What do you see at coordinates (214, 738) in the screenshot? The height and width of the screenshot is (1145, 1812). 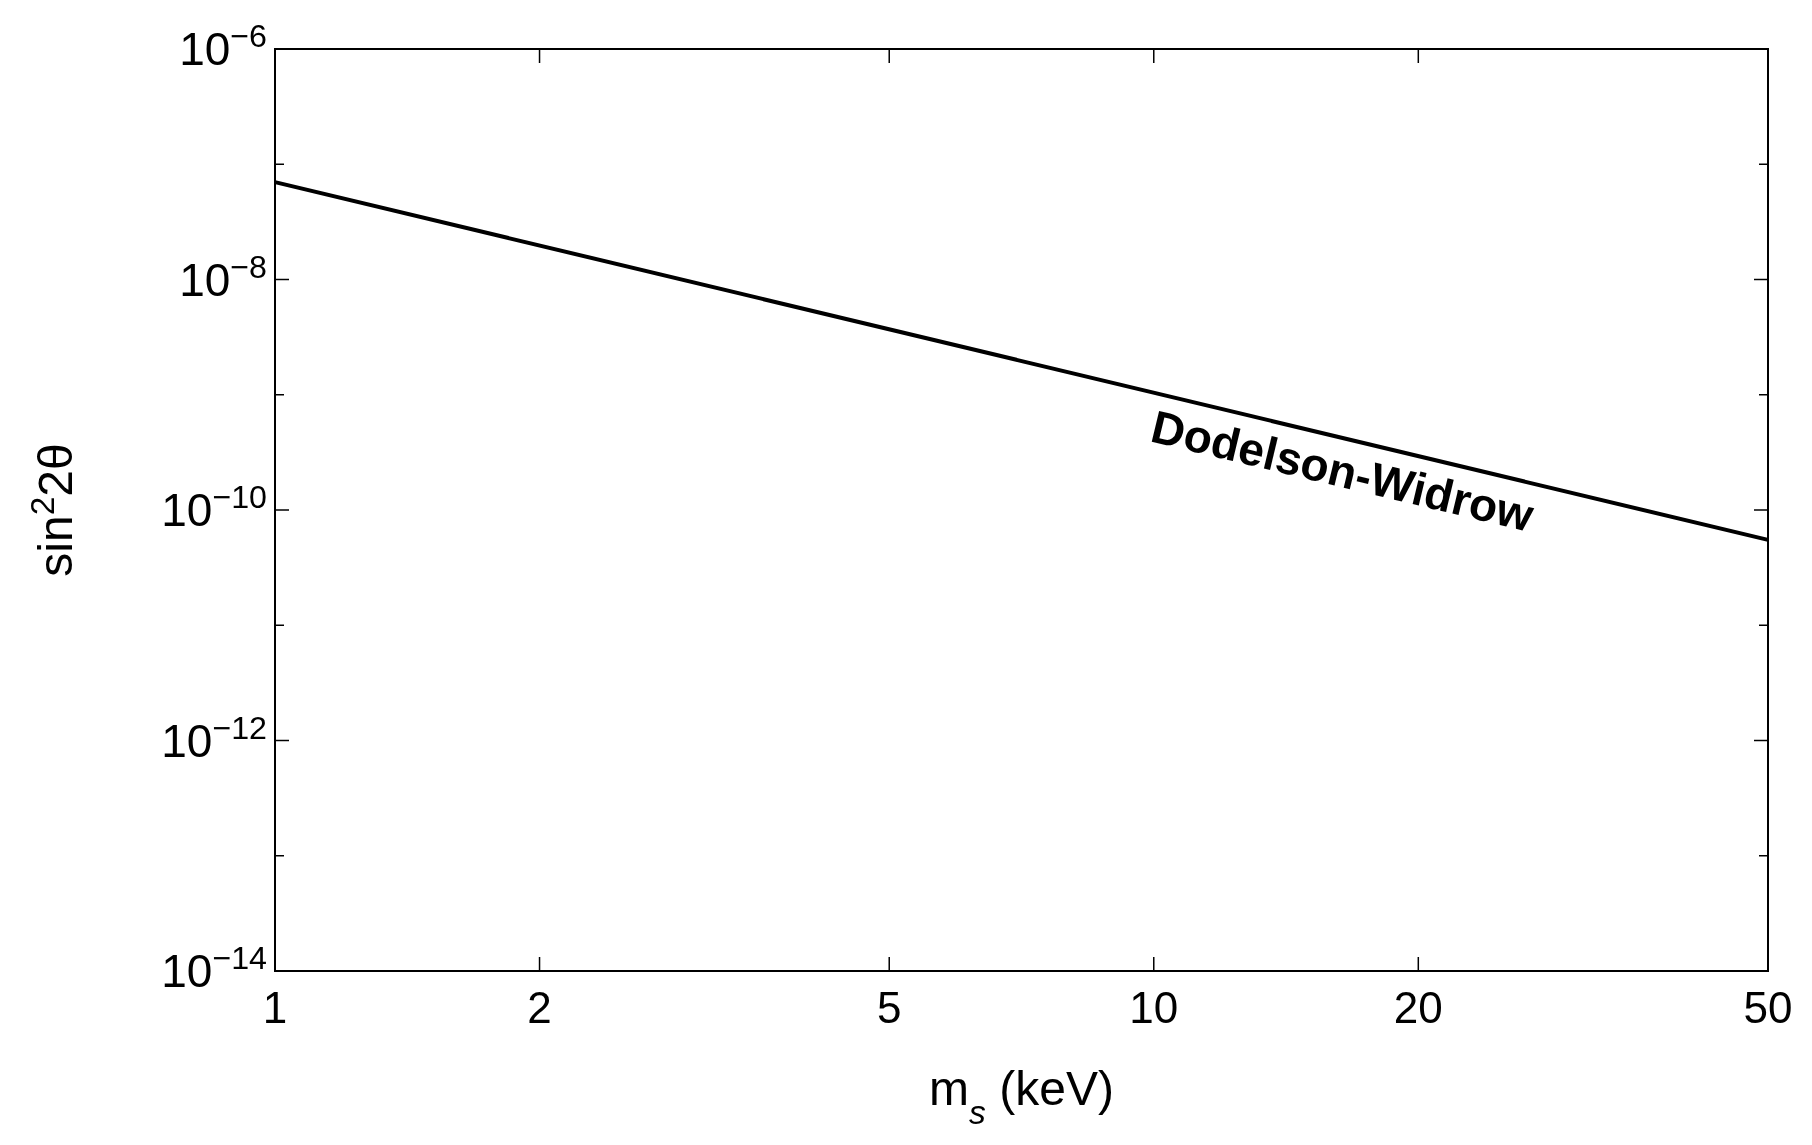 I see `y-tick-label: 10$^{−12}$` at bounding box center [214, 738].